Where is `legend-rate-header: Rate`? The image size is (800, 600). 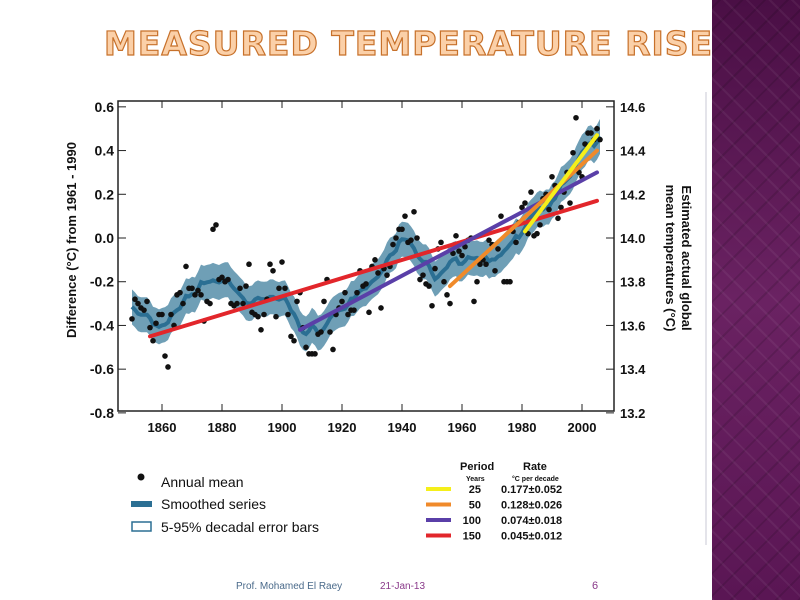 legend-rate-header: Rate is located at coordinates (535, 467).